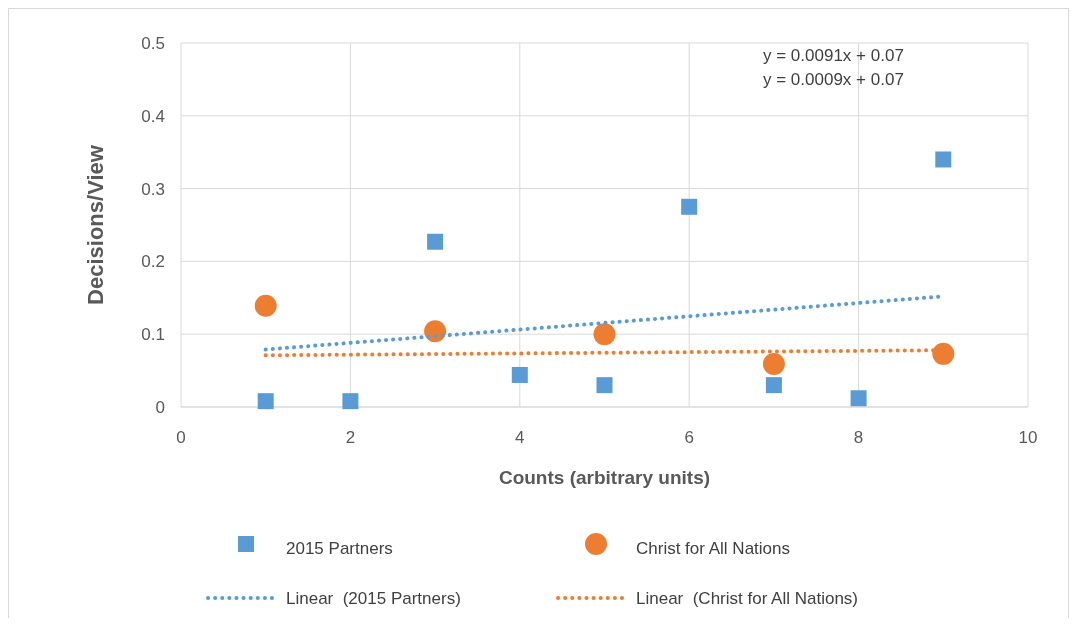 The image size is (1077, 626). I want to click on x-axis-title: Counts (arbitrary units), so click(604, 477).